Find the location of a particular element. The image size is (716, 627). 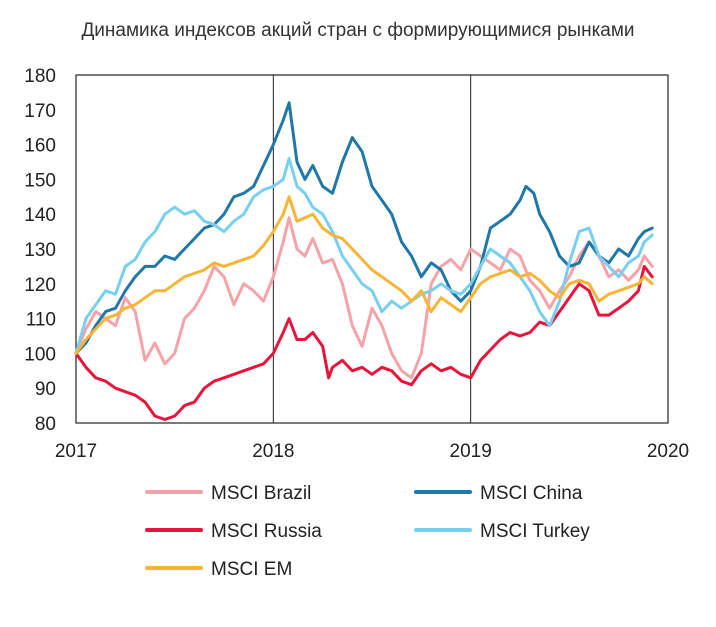

y-tick-label-80: 80 is located at coordinates (45, 424).